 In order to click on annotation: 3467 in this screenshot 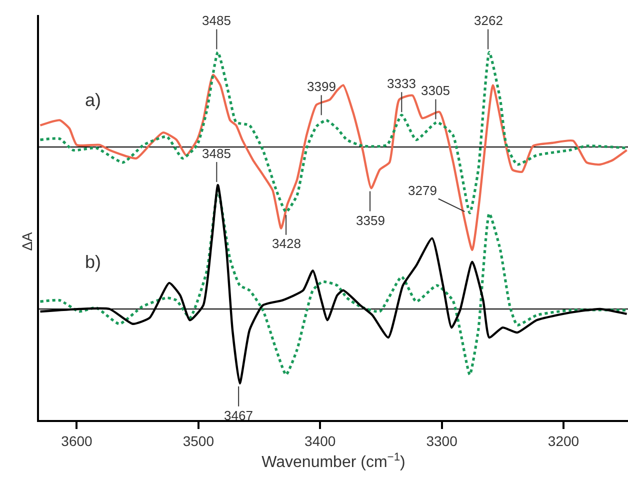, I will do `click(238, 415)`.